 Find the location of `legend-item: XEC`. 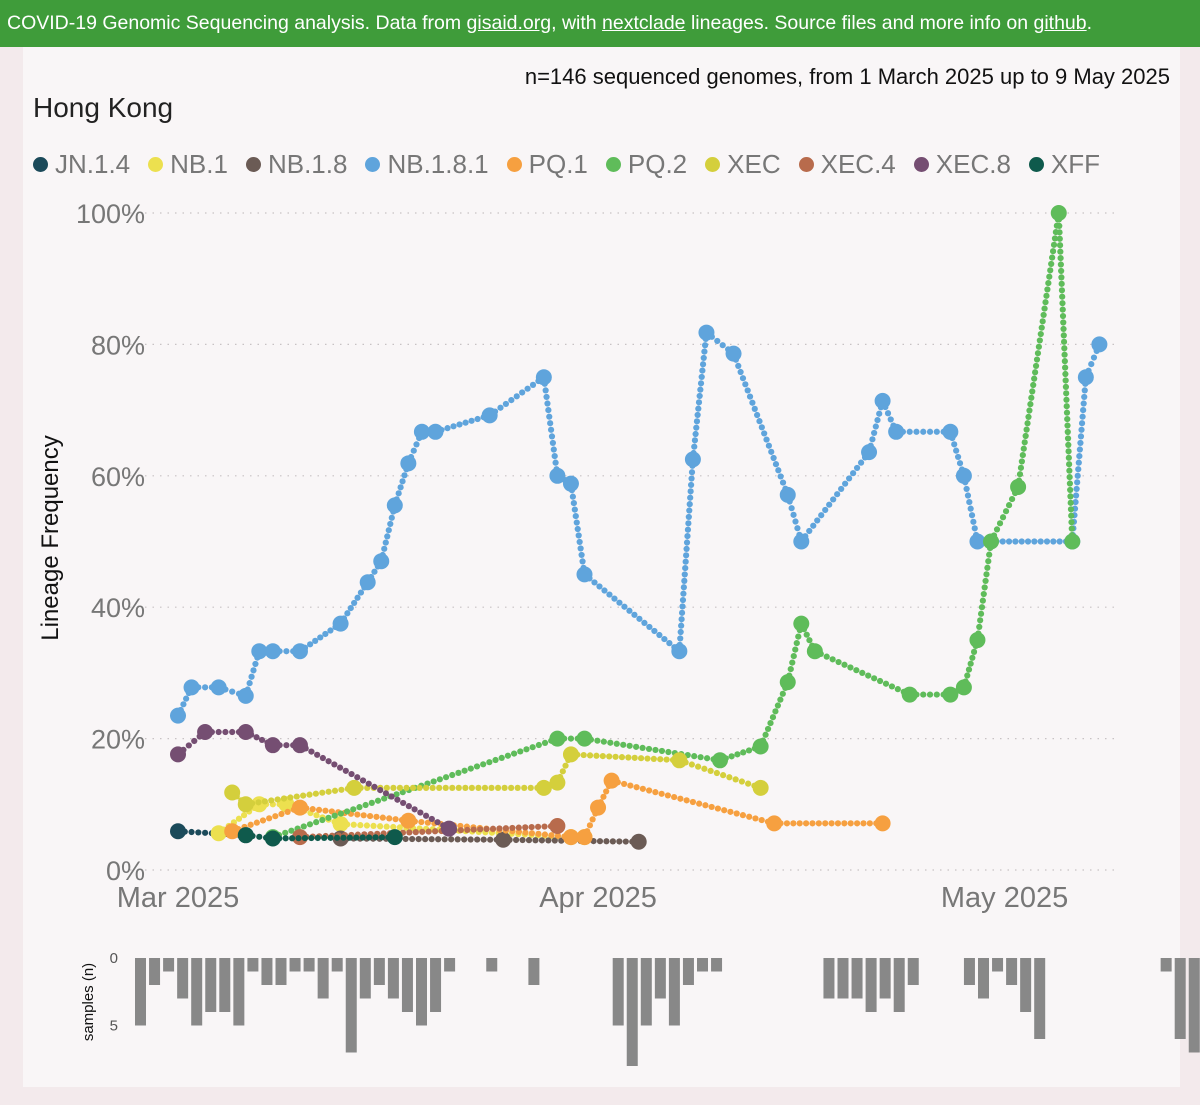

legend-item: XEC is located at coordinates (743, 164).